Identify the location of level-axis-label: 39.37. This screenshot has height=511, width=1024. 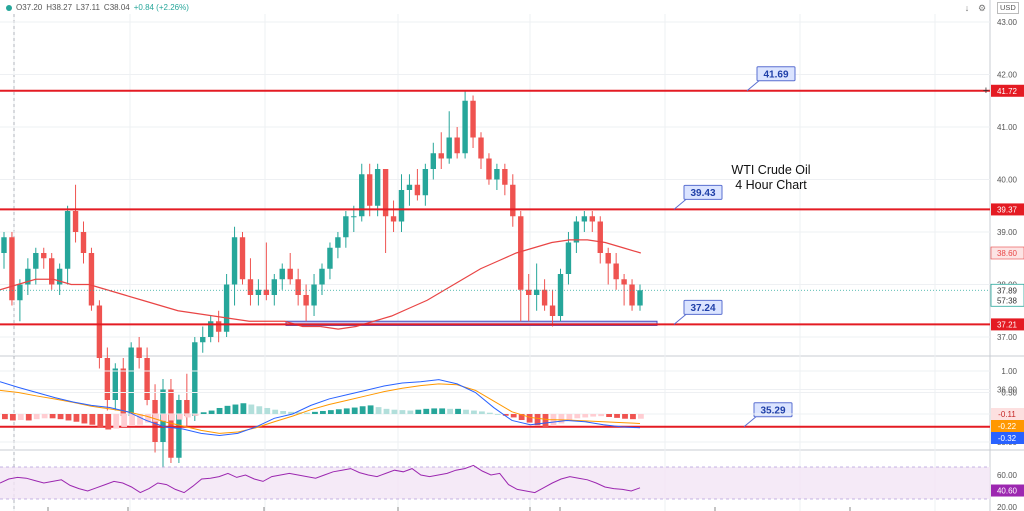
(1007, 209).